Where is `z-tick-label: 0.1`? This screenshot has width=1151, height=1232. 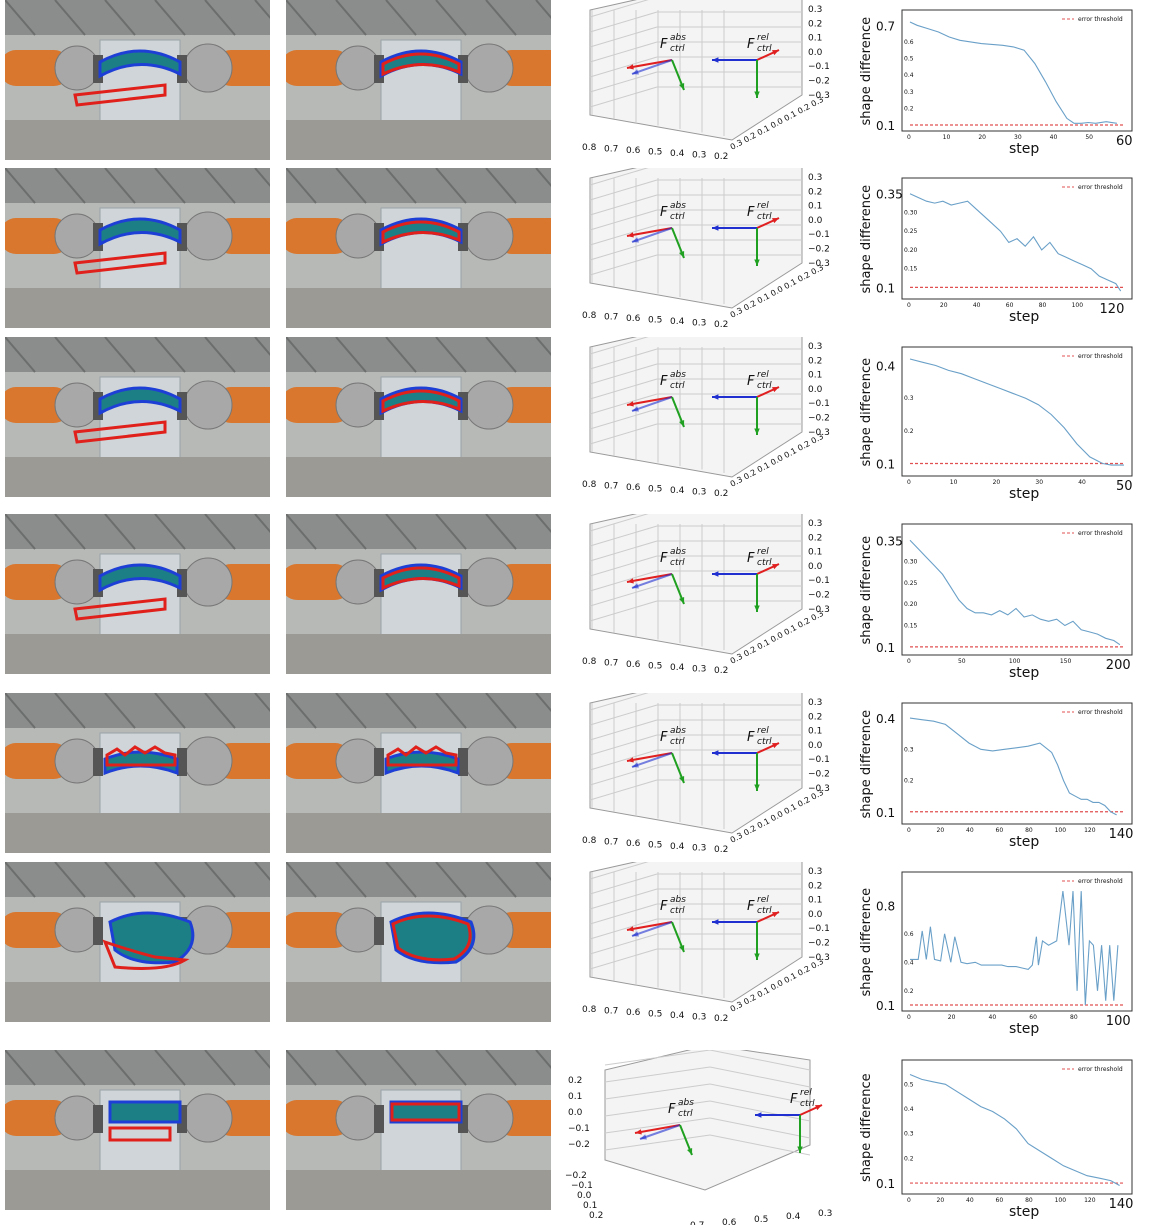
z-tick-label: 0.1 is located at coordinates (815, 376).